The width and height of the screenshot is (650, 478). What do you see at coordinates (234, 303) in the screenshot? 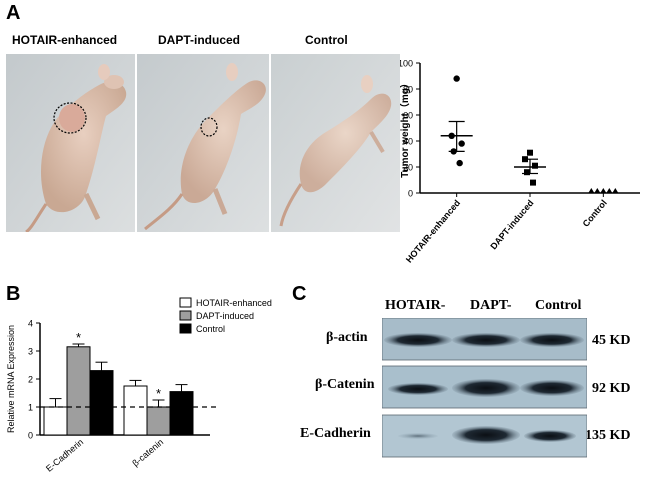
I see `legend-label: HOTAIR-enhanced` at bounding box center [234, 303].